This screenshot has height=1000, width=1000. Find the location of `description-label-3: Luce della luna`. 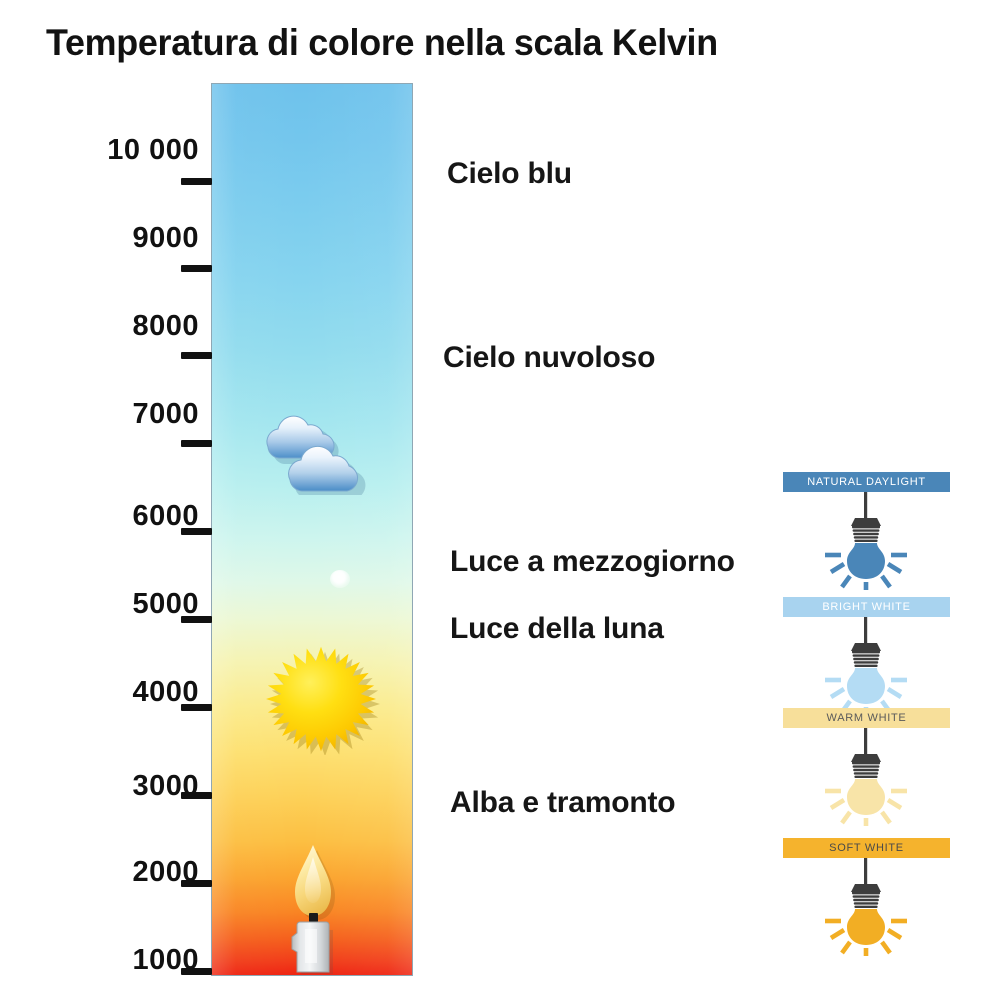

description-label-3: Luce della luna is located at coordinates (557, 628).